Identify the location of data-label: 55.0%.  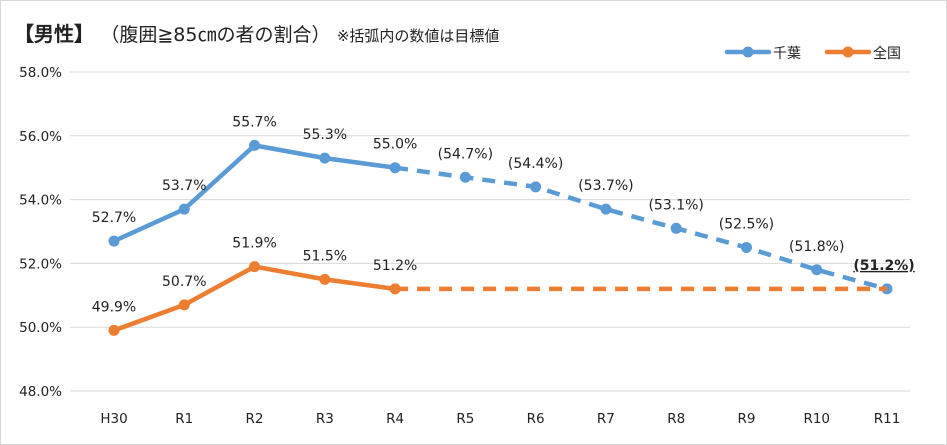
(395, 145).